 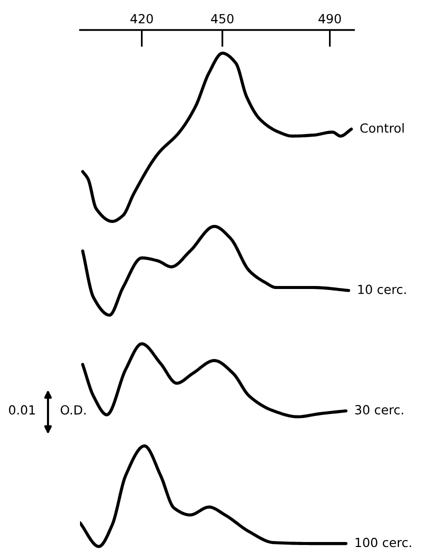 What do you see at coordinates (382, 289) in the screenshot?
I see `series-label: 10 cerc.` at bounding box center [382, 289].